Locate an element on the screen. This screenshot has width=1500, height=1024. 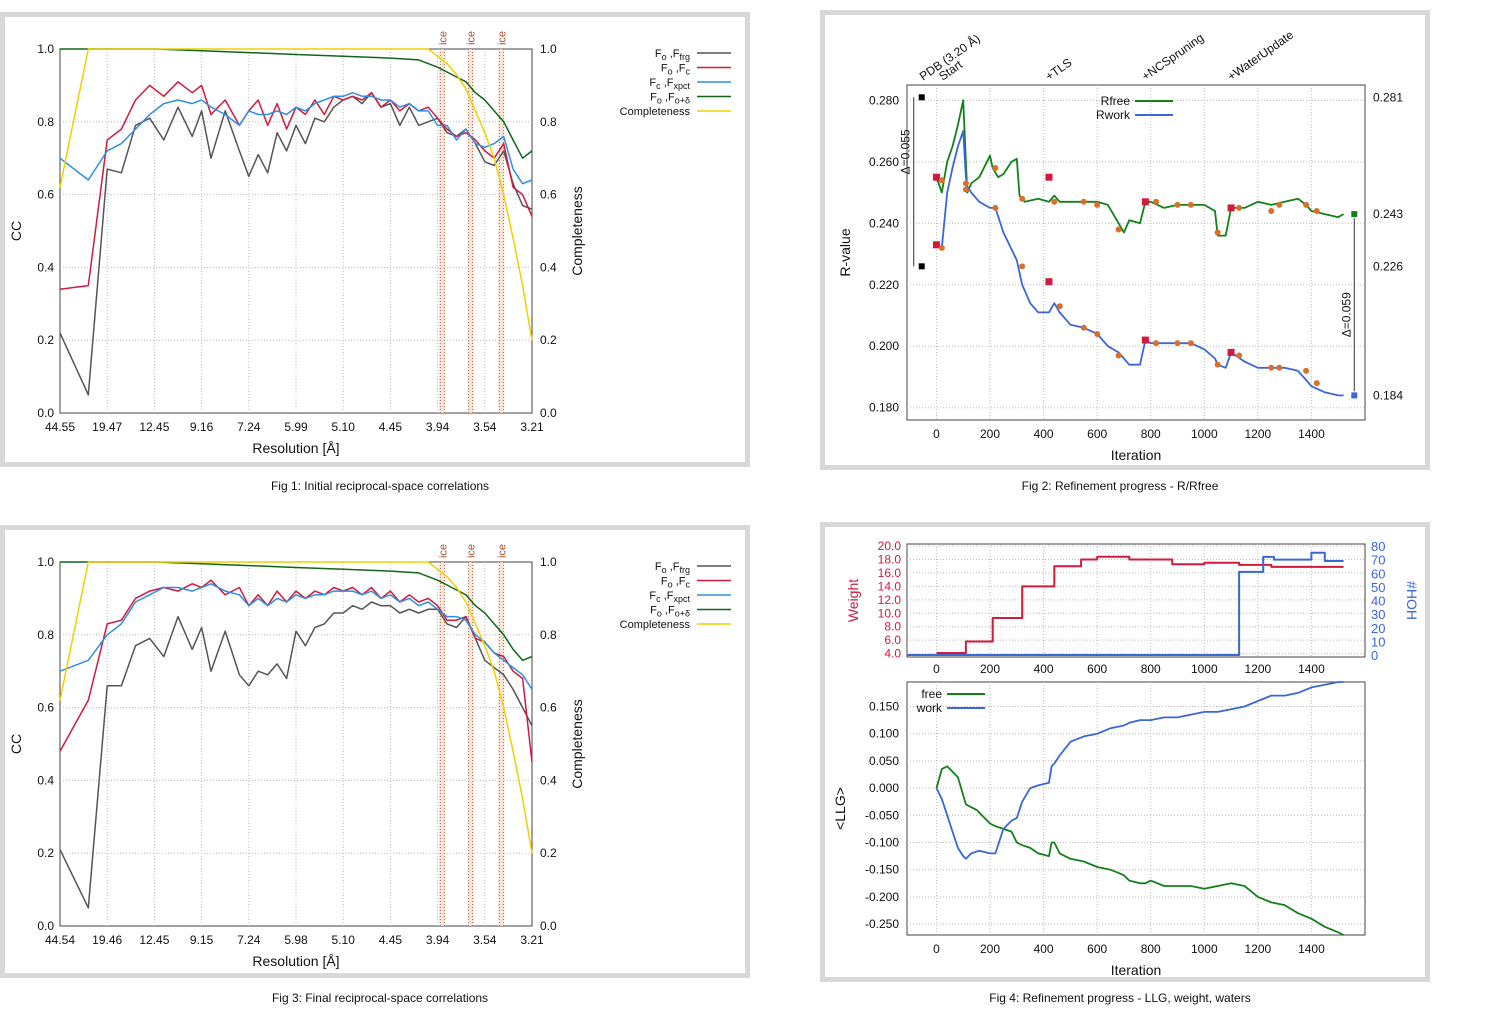
fig3-series-red is located at coordinates (296, 671).